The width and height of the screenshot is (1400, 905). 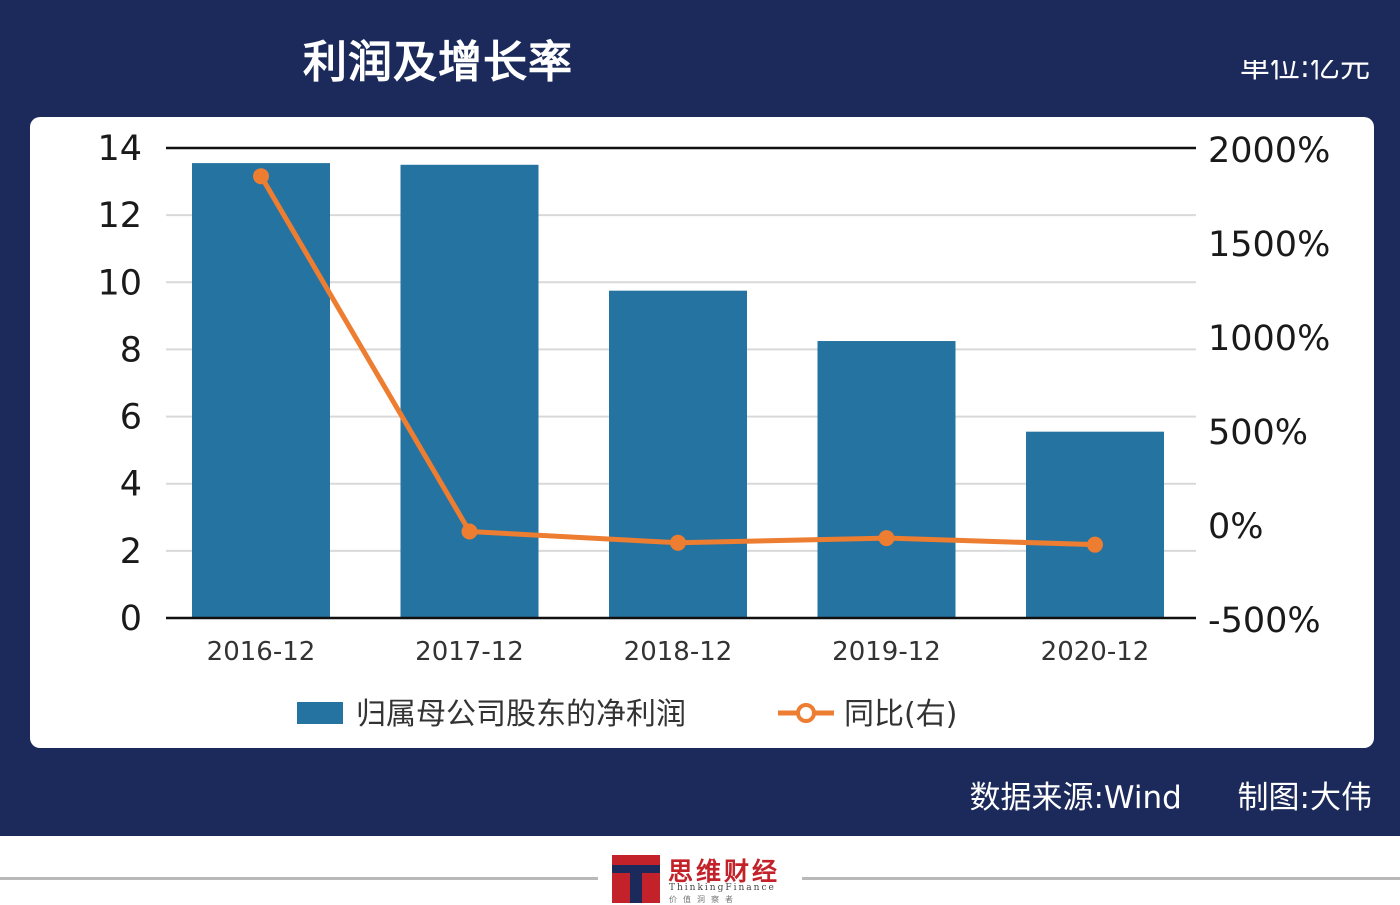 I want to click on left-tick-label: 14, so click(x=119, y=149).